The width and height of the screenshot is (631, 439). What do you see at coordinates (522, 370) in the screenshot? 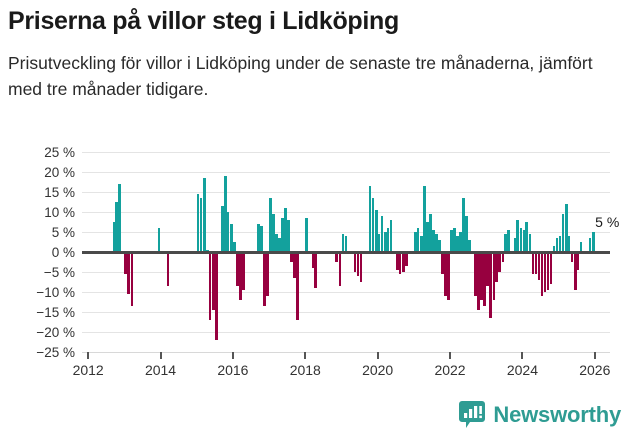
I see `x-axis-tick-label: 2024` at bounding box center [522, 370].